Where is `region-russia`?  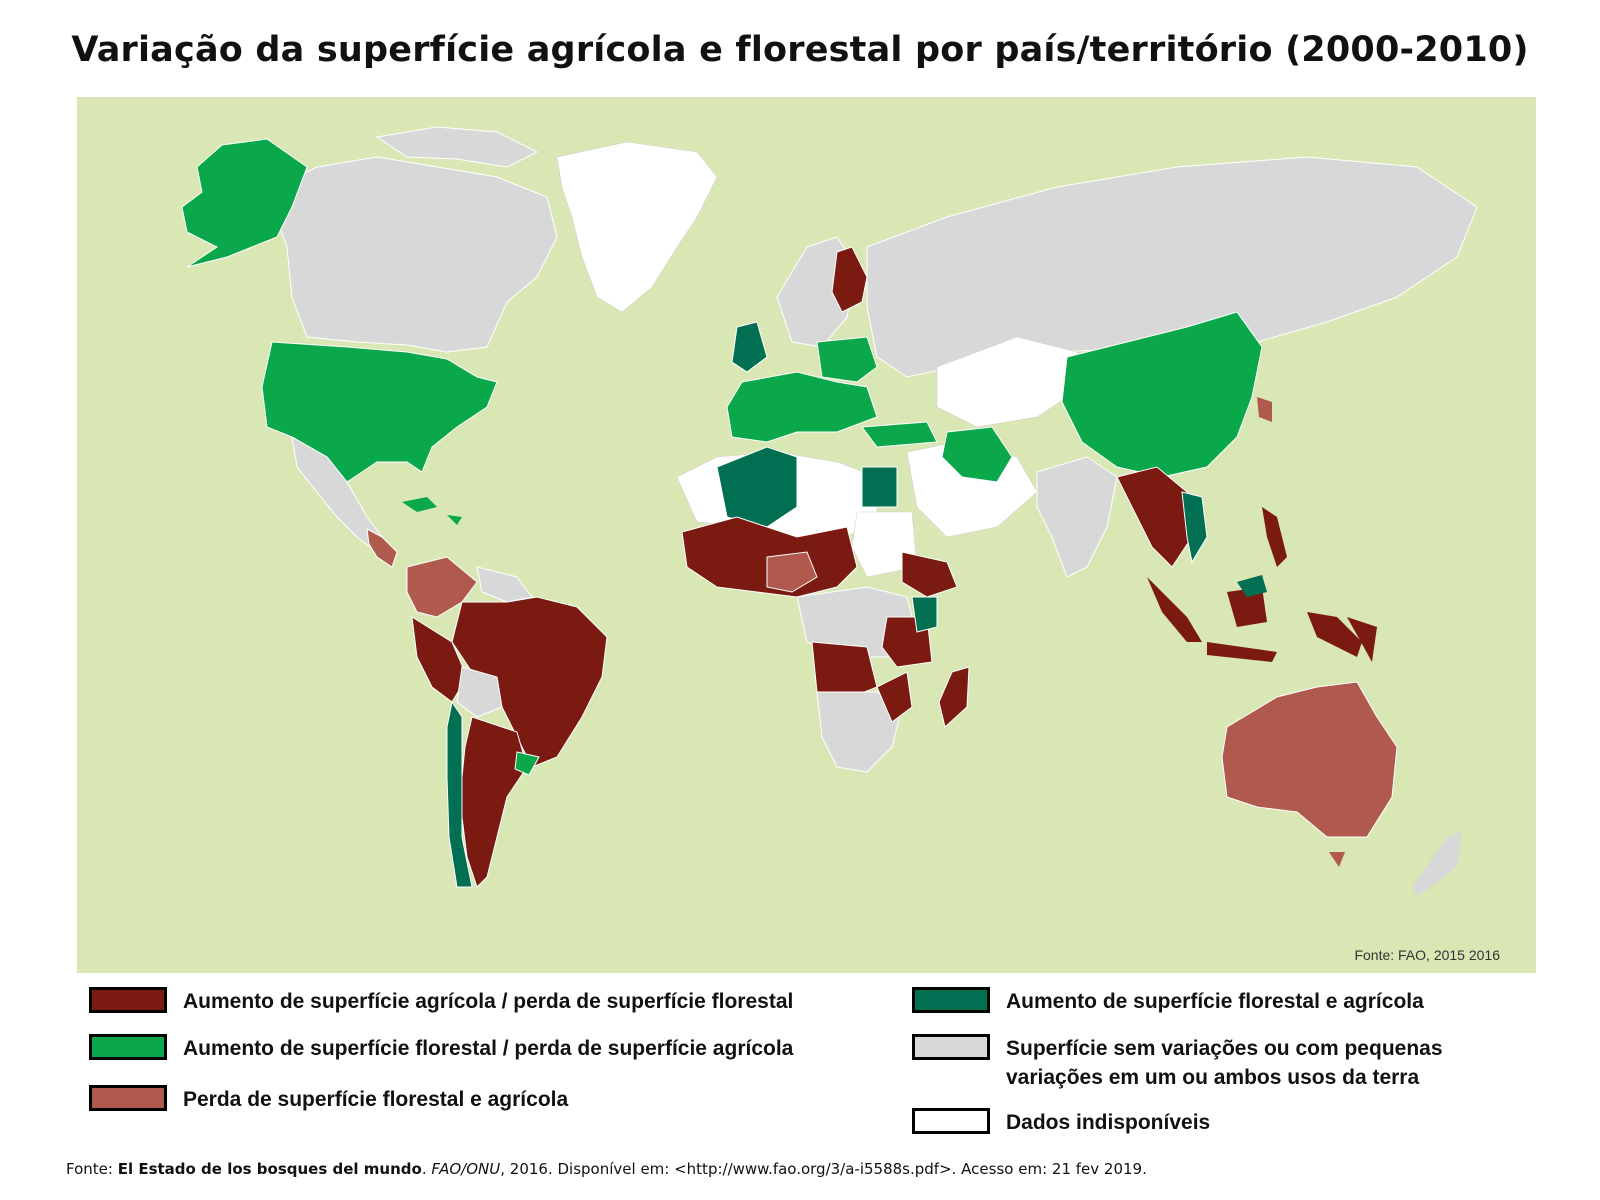
region-russia is located at coordinates (1172, 267).